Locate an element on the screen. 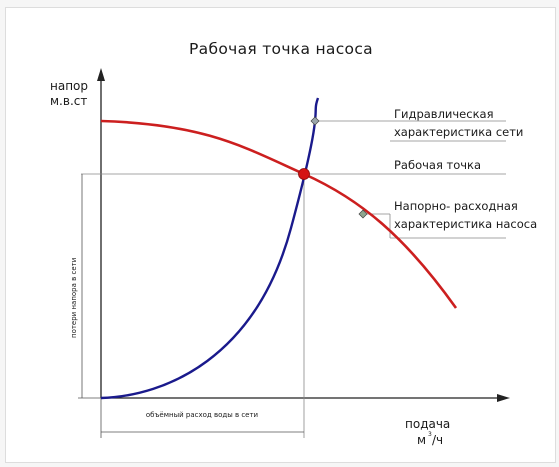 Image resolution: width=559 pixels, height=467 pixels. diagram-title: Рабочая точка насоса is located at coordinates (281, 49).